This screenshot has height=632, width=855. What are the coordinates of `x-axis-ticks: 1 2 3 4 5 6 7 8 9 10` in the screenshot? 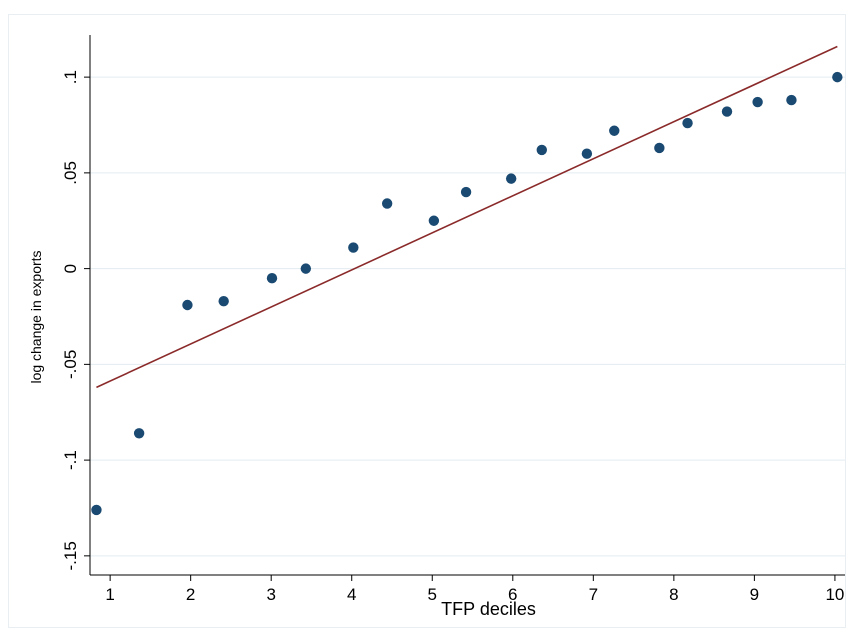 It's located at (474, 589).